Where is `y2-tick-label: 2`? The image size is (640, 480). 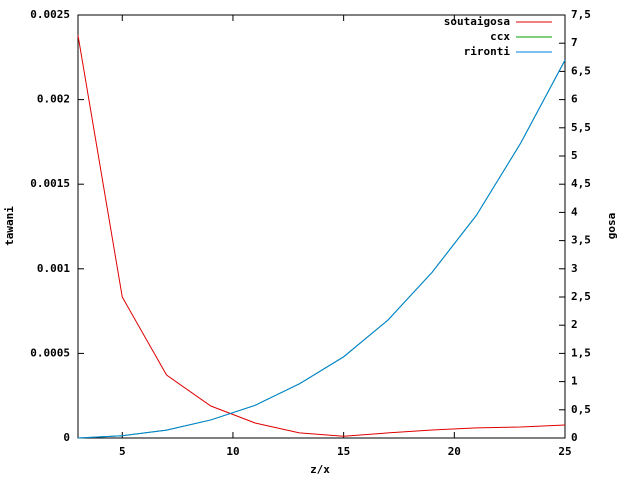
y2-tick-label: 2 is located at coordinates (574, 324).